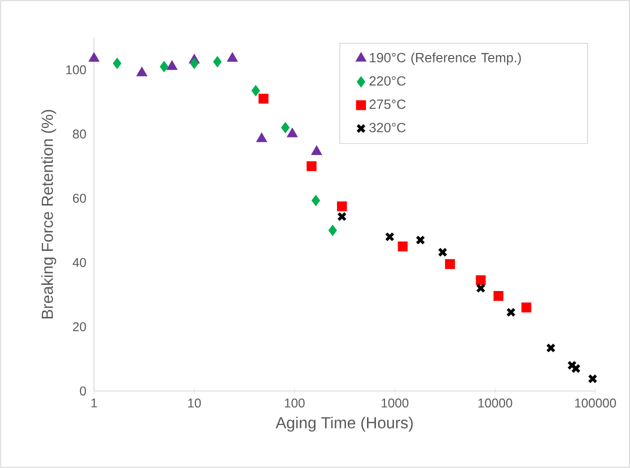  Describe the element at coordinates (79, 134) in the screenshot. I see `y-tick-label: 80` at that location.